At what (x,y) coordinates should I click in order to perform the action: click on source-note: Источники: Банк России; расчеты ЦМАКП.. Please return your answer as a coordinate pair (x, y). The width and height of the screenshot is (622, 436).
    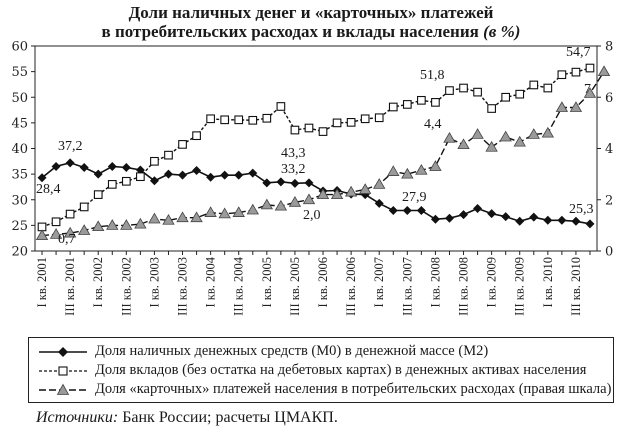
    Looking at the image, I should click on (187, 418).